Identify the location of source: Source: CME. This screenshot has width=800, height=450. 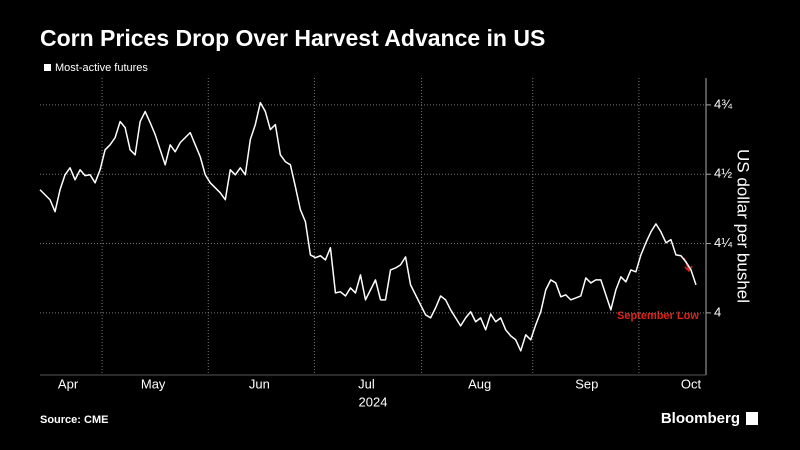
(74, 420).